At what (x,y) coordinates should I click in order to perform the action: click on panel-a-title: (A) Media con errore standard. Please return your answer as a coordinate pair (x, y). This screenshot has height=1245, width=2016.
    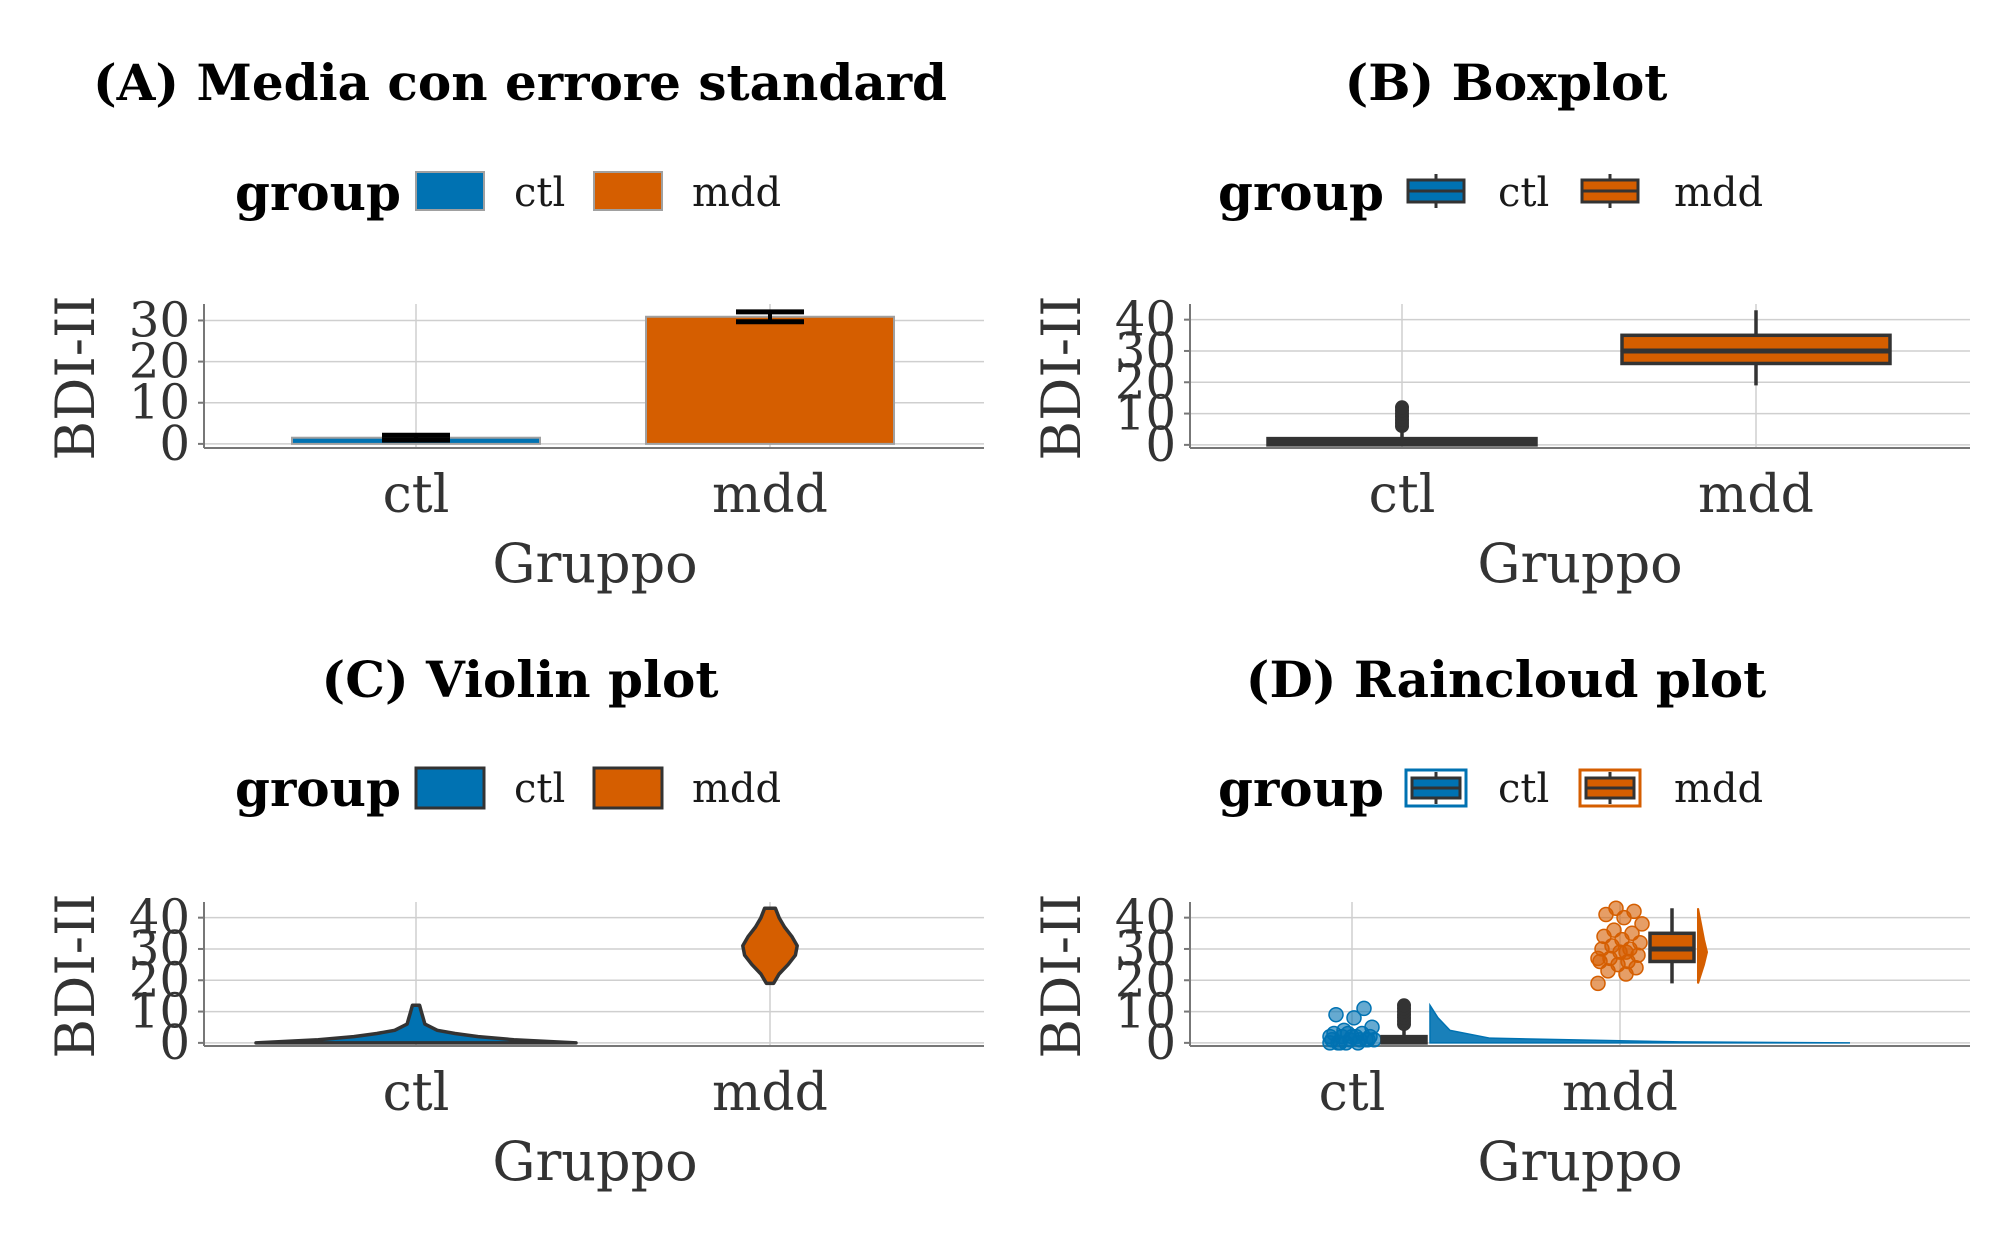
    Looking at the image, I should click on (520, 82).